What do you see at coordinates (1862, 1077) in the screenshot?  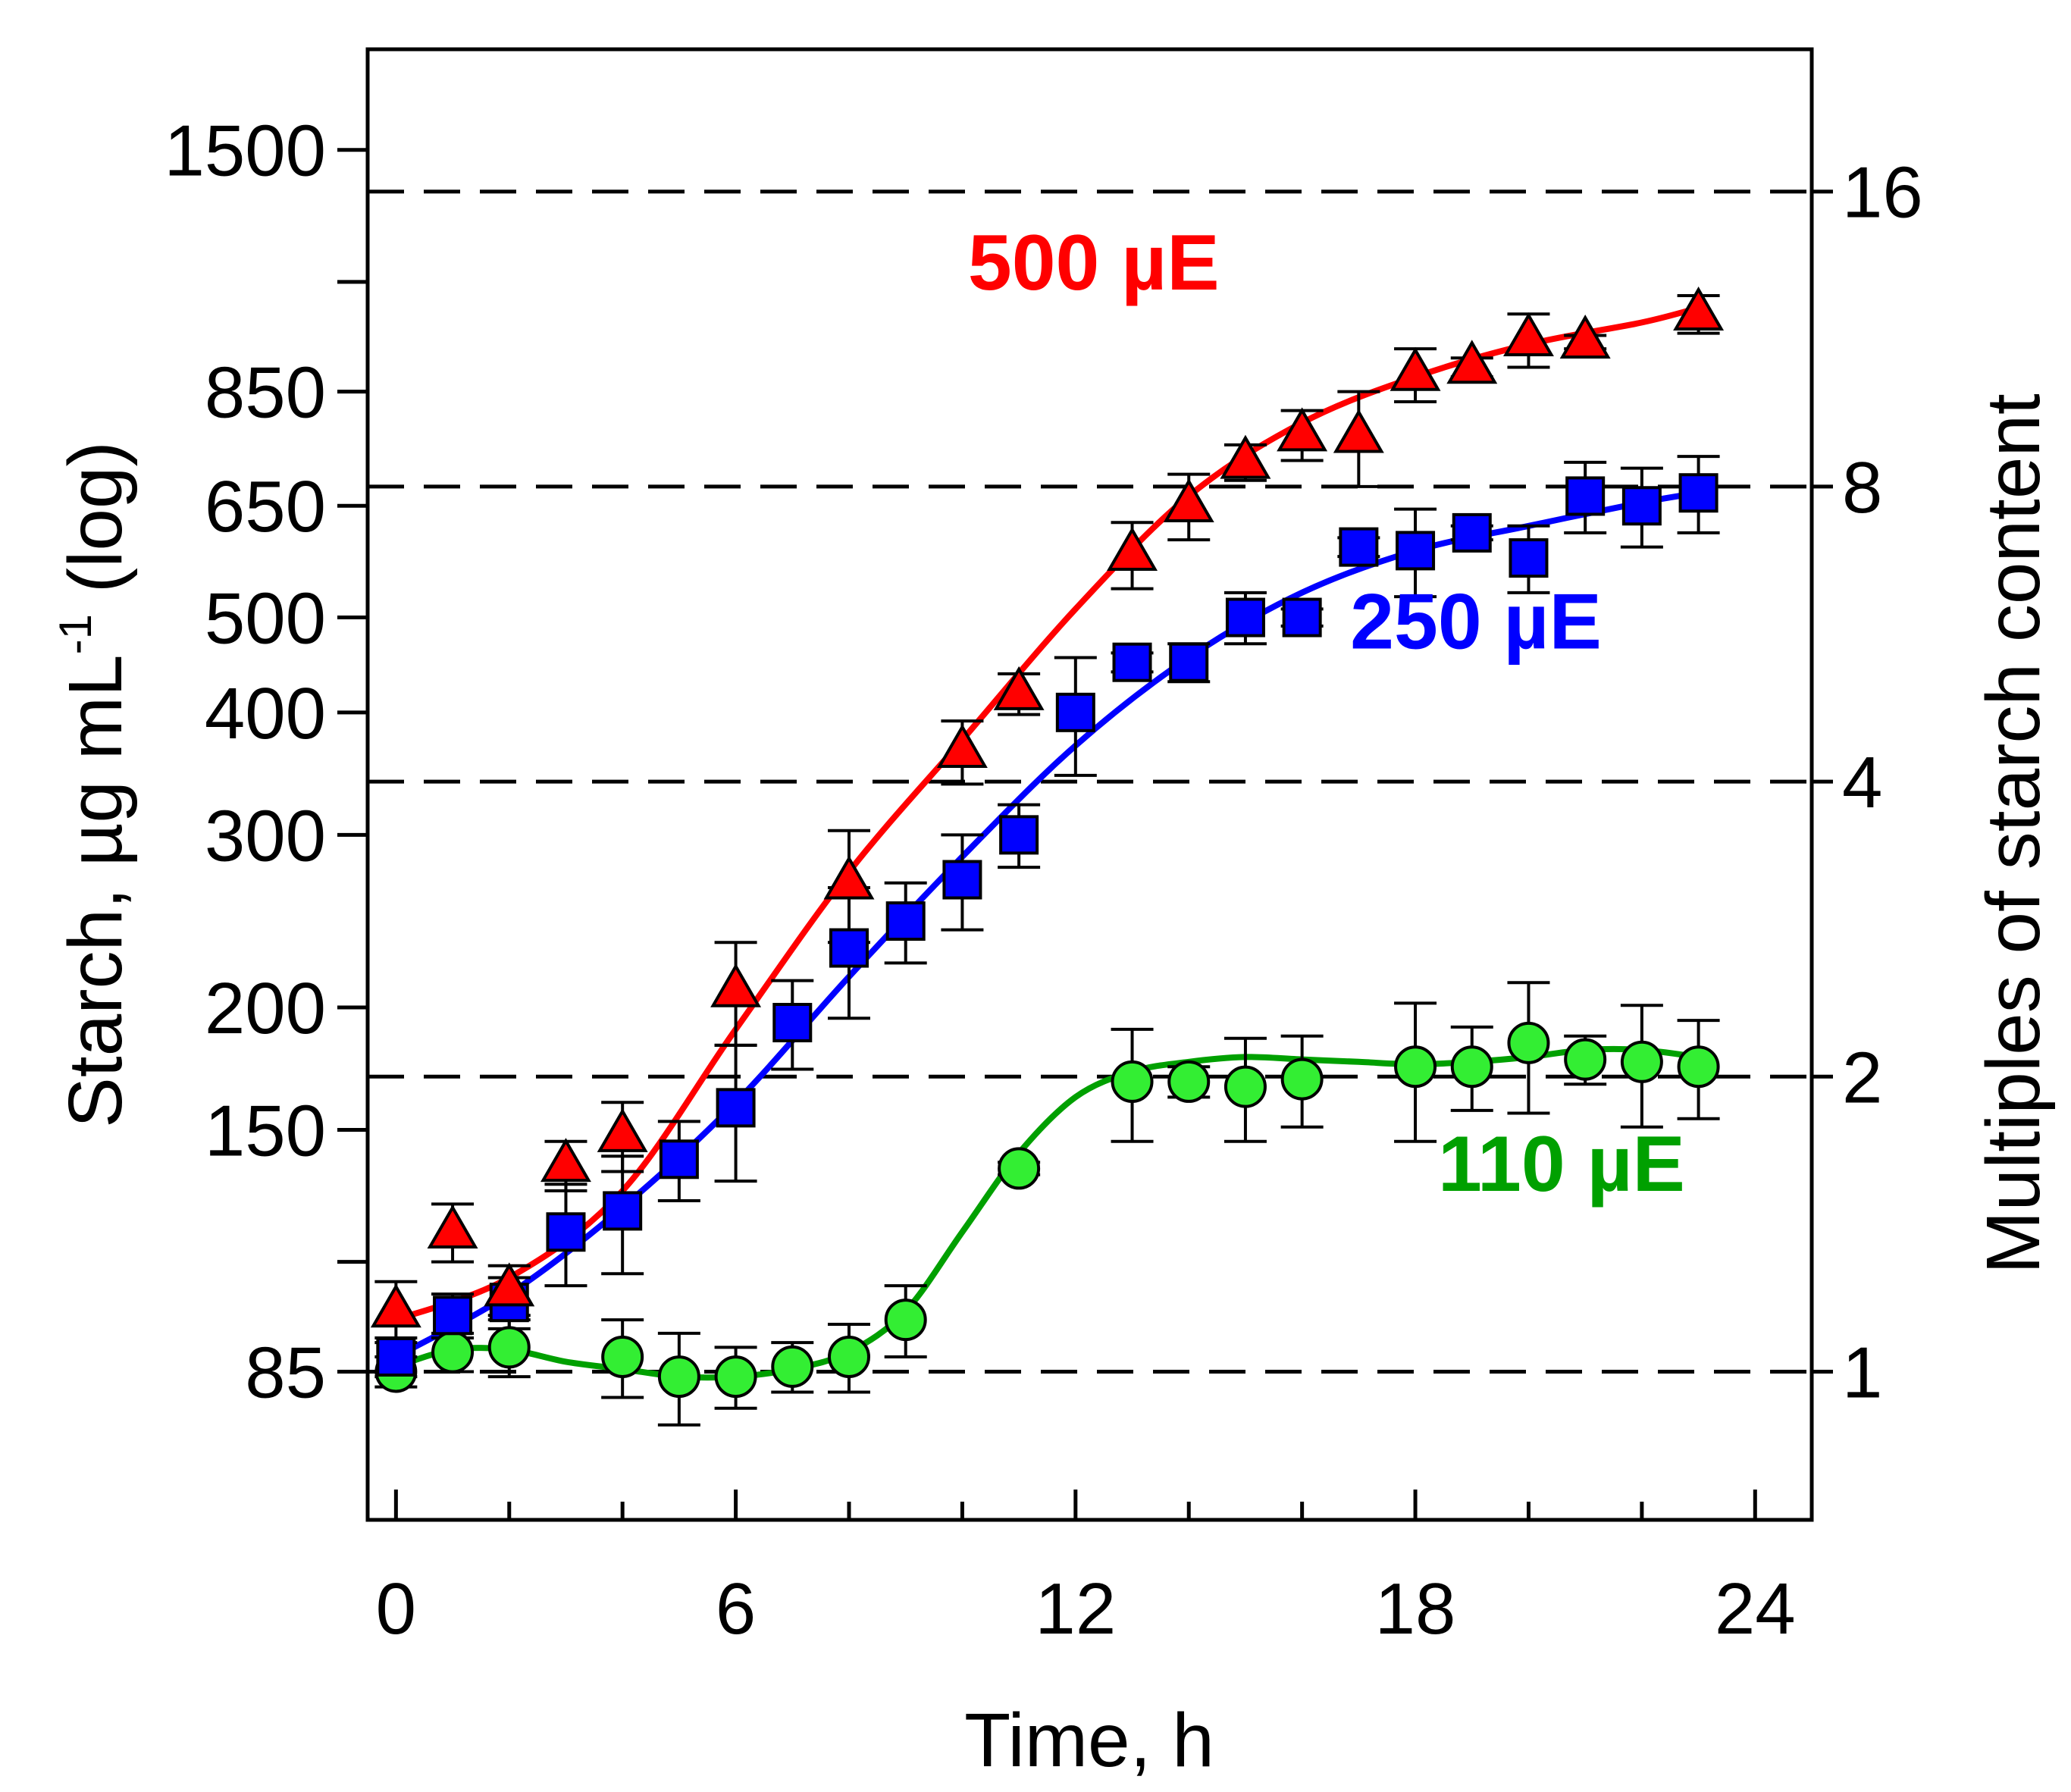 I see `y2-tick-label-2: 2` at bounding box center [1862, 1077].